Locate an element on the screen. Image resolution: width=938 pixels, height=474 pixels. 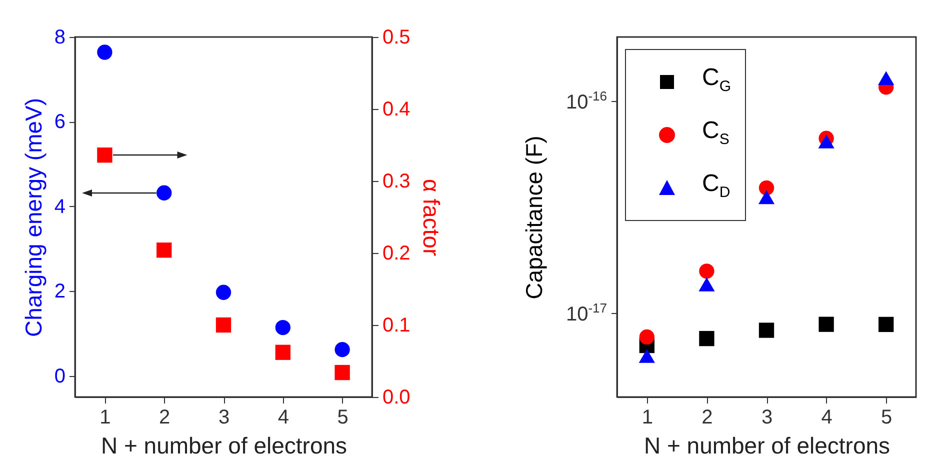
y2-axis-title: α factor is located at coordinates (431, 217).